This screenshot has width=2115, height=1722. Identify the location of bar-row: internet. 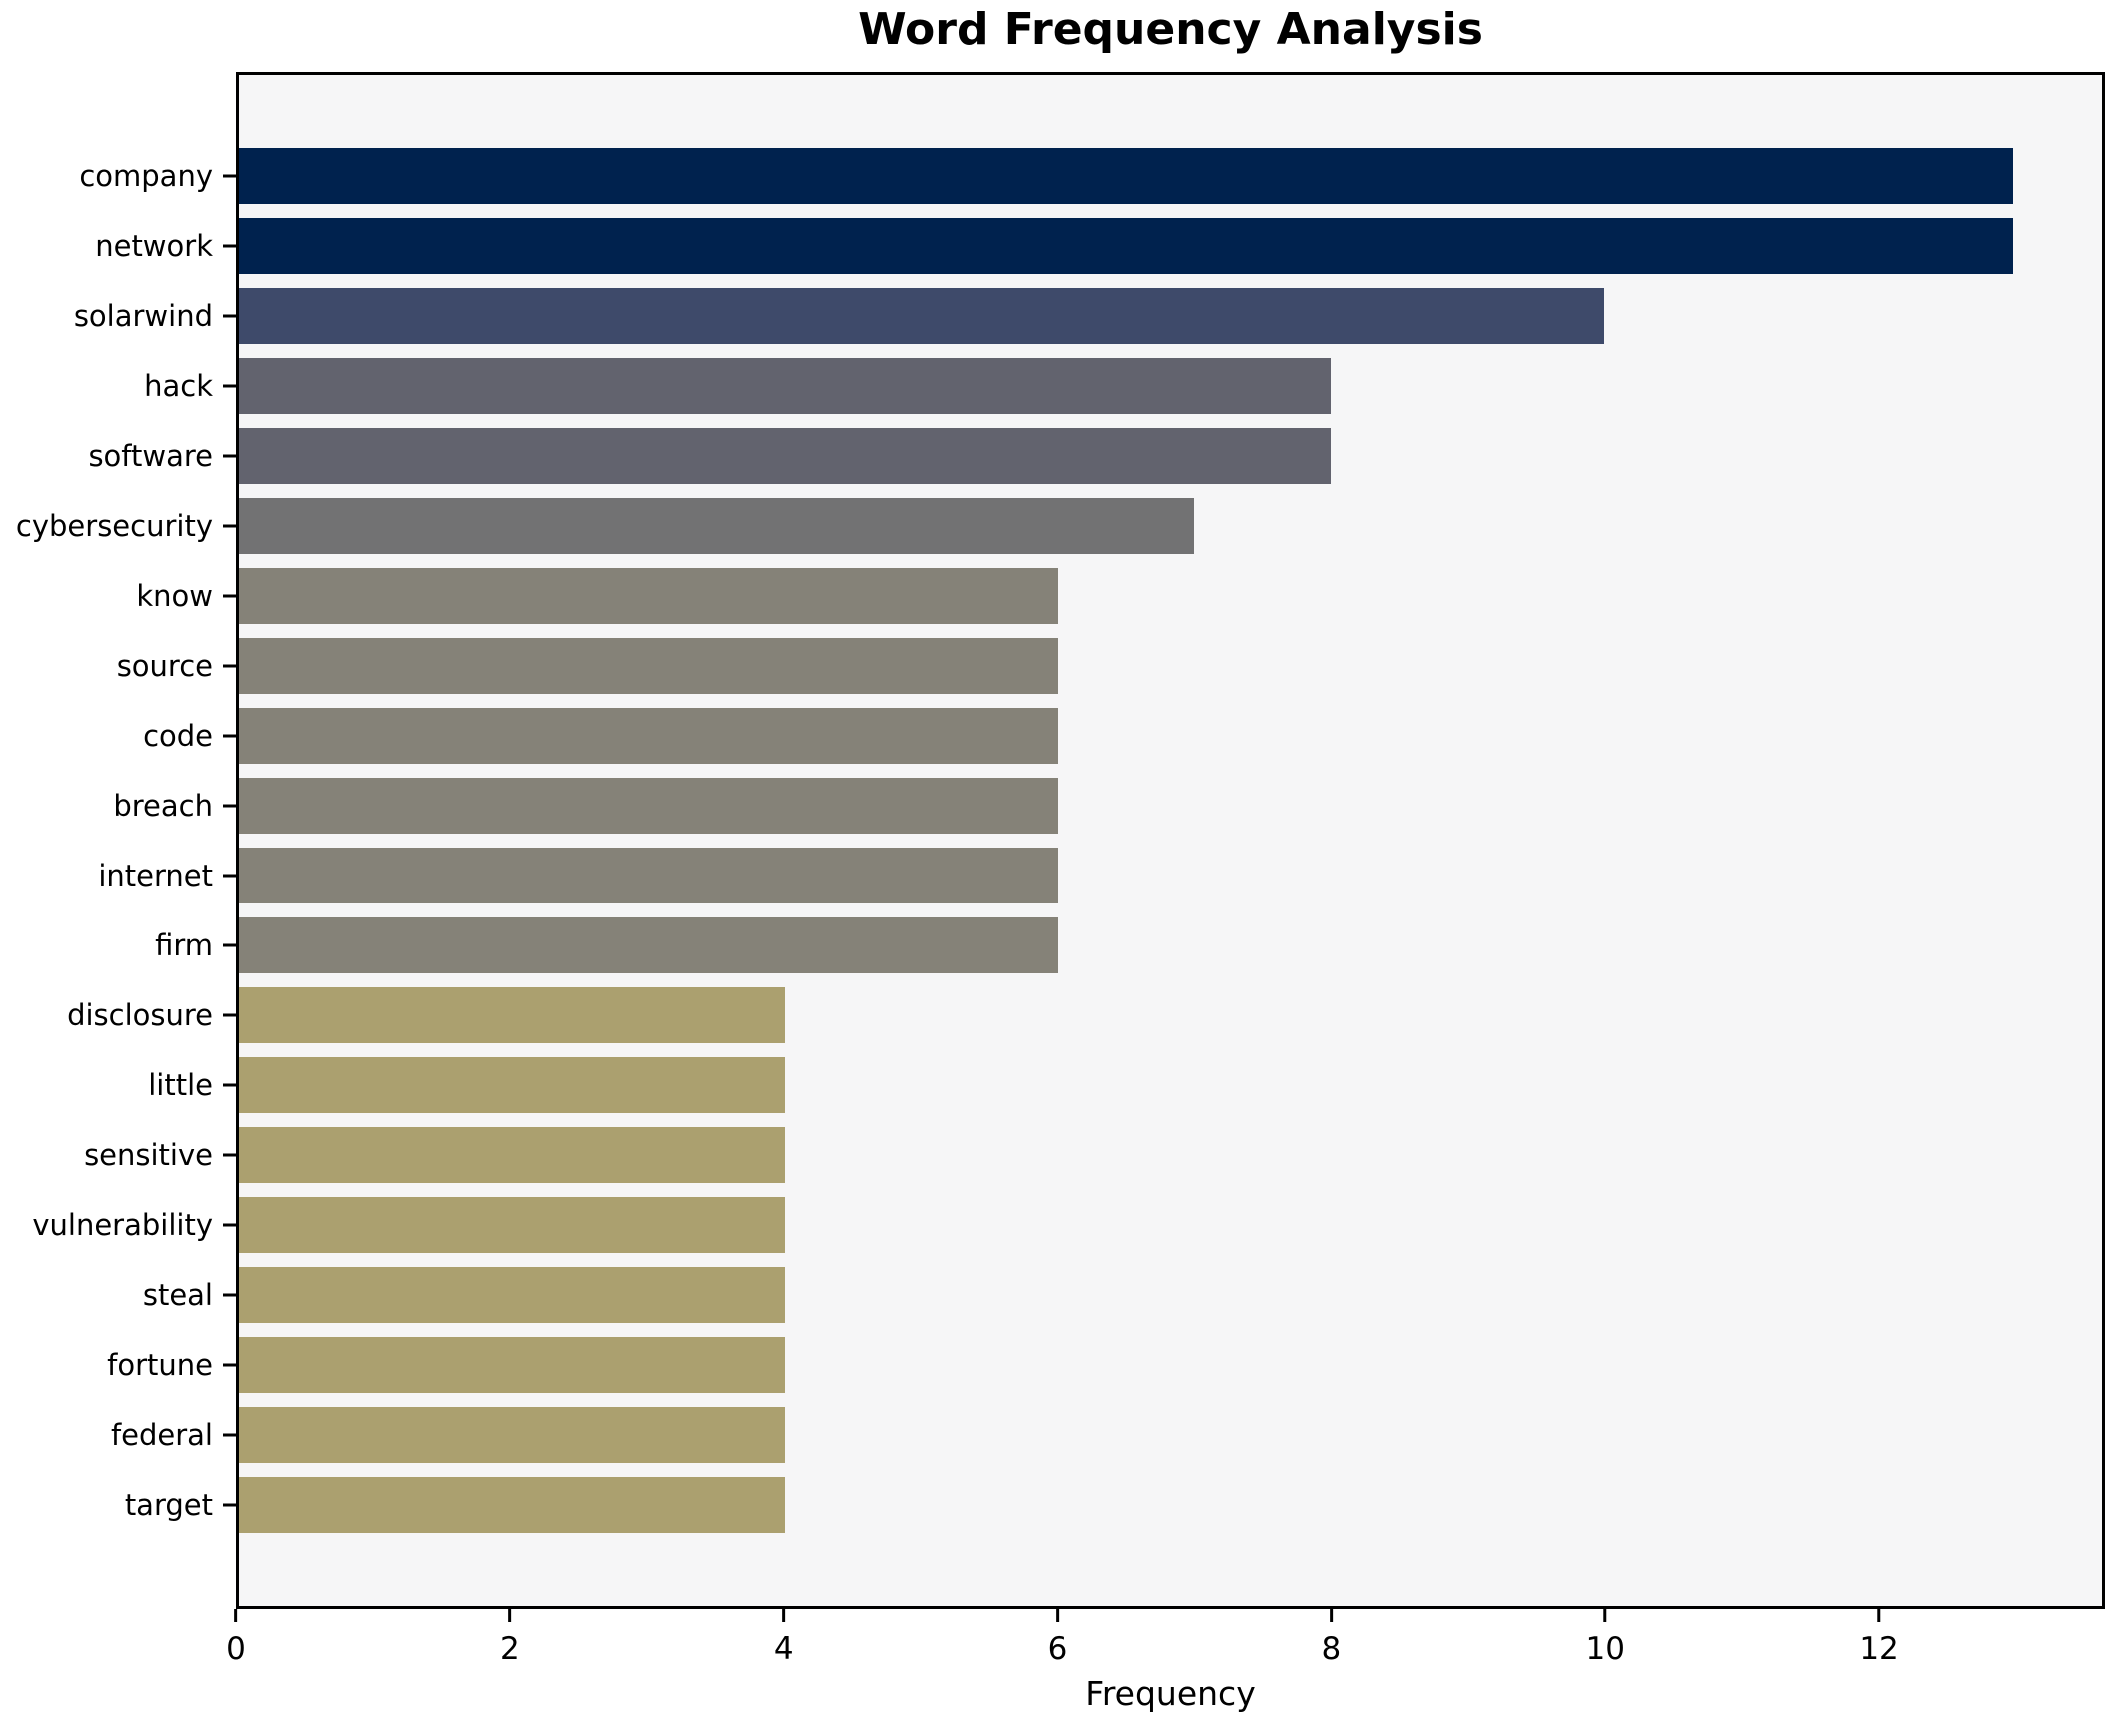
(1100, 876).